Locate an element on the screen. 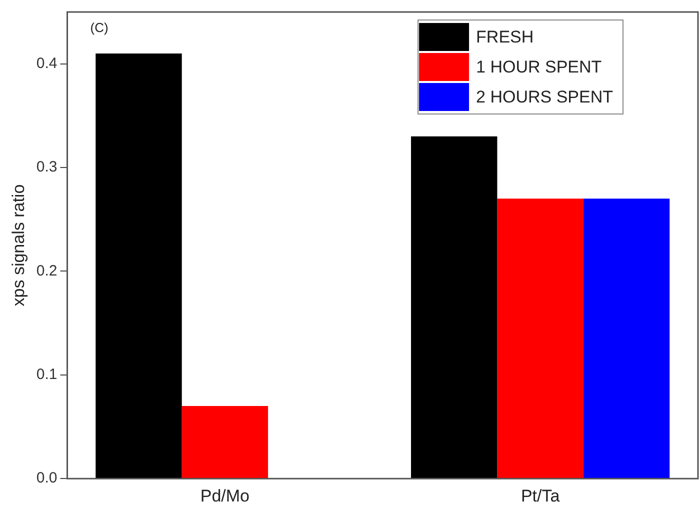 Image resolution: width=700 pixels, height=520 pixels. y-tick-label: 0.4 is located at coordinates (47, 63).